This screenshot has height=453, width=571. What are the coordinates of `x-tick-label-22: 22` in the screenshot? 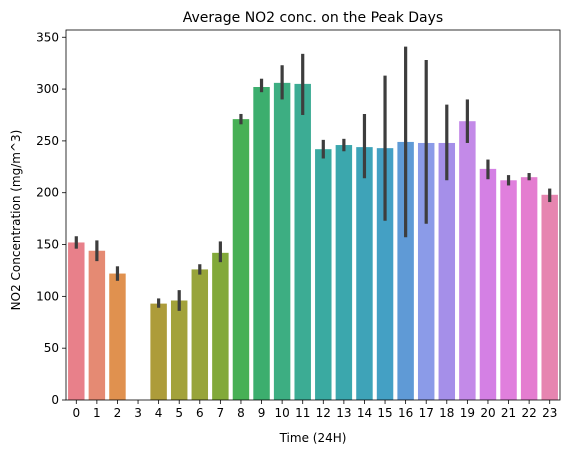 It's located at (528, 413).